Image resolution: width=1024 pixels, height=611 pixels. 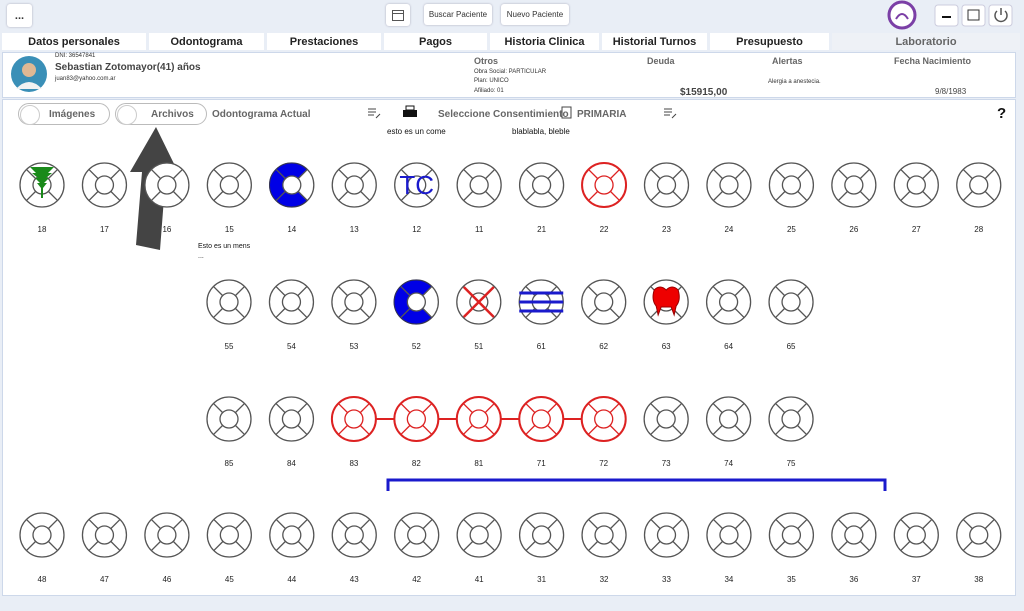 What do you see at coordinates (1000, 15) in the screenshot?
I see `power-button` at bounding box center [1000, 15].